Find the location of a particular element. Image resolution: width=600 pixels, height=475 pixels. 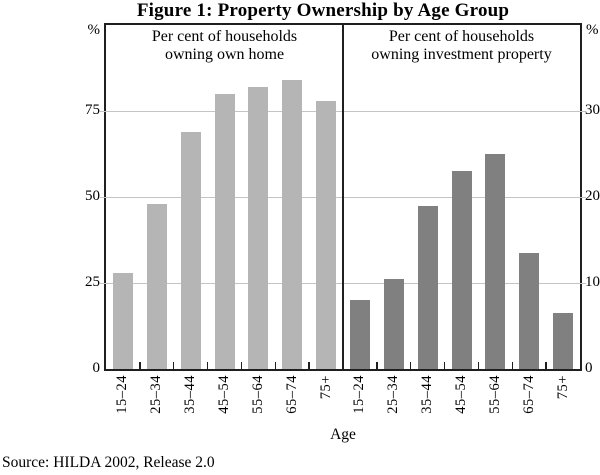

bar-investment-65–74 is located at coordinates (529, 310).